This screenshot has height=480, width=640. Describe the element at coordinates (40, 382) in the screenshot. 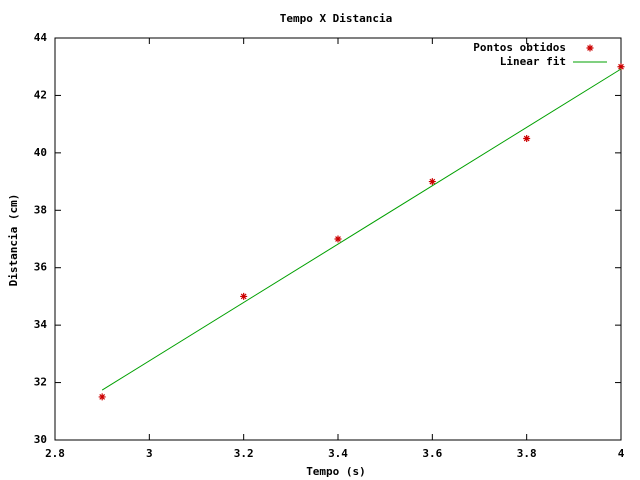

I see `y-tick-label: 32` at that location.